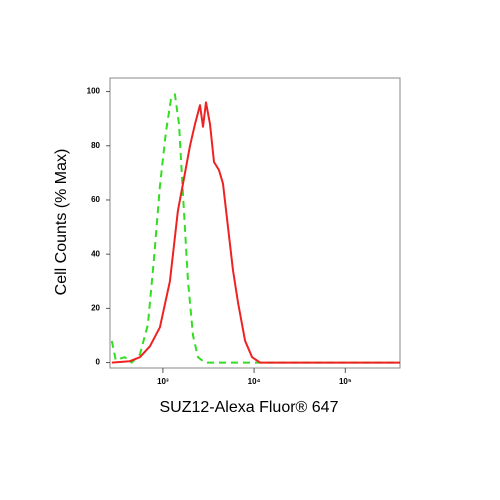  I want to click on y-tick-label: 80, so click(95, 145).